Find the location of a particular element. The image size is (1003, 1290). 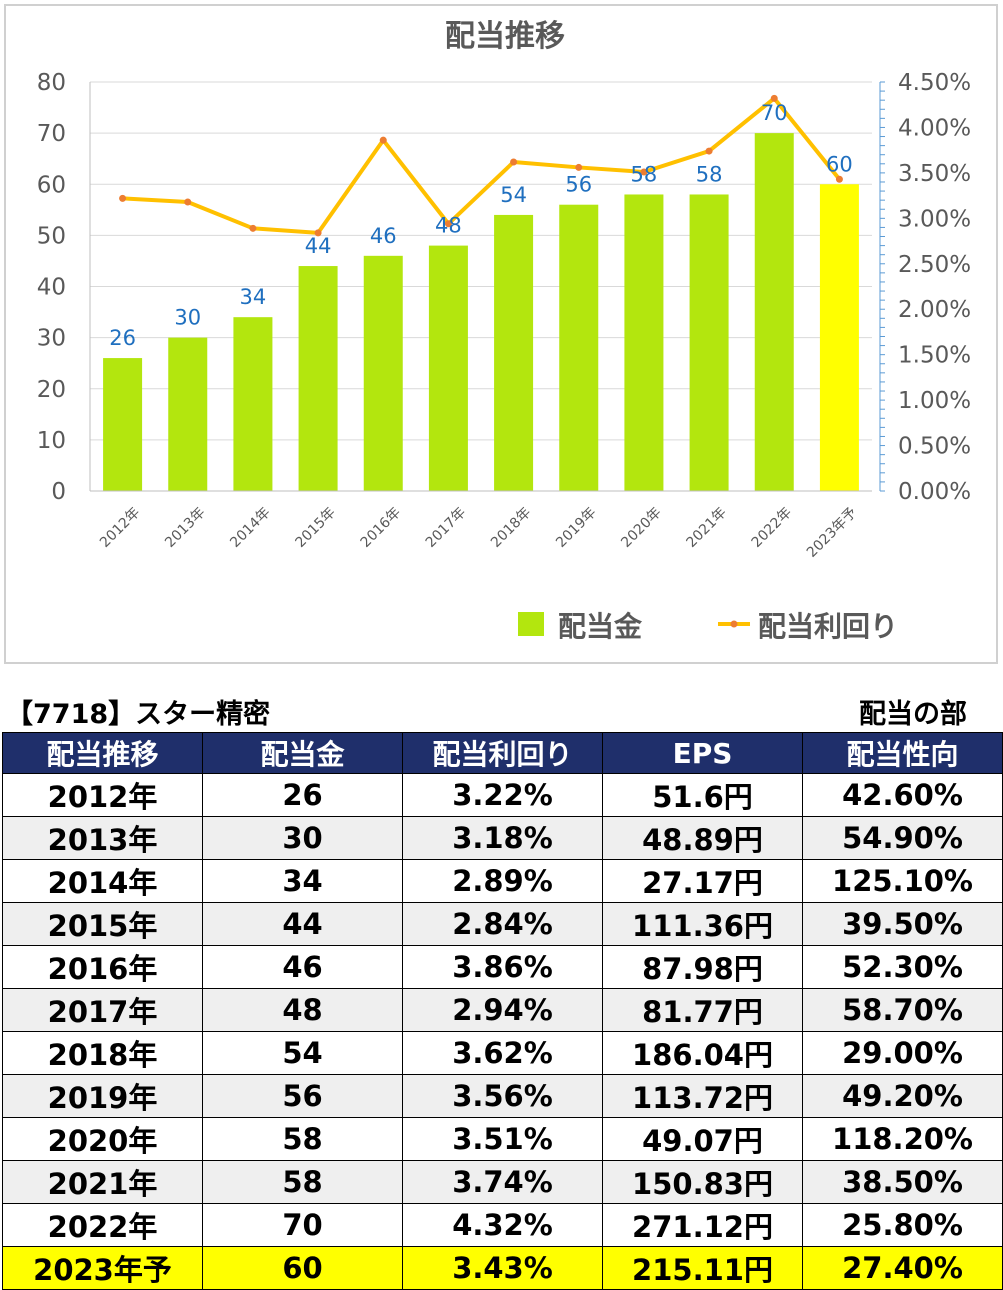

cell-yield: 3.62% is located at coordinates (502, 1053).